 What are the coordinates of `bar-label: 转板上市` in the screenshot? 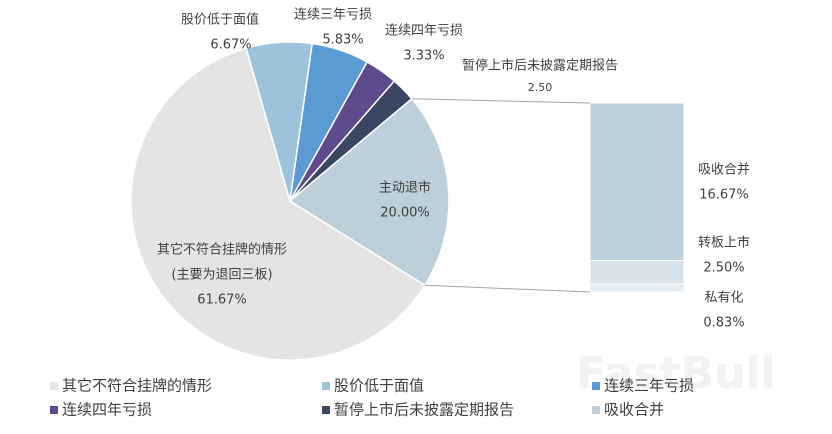 It's located at (724, 243).